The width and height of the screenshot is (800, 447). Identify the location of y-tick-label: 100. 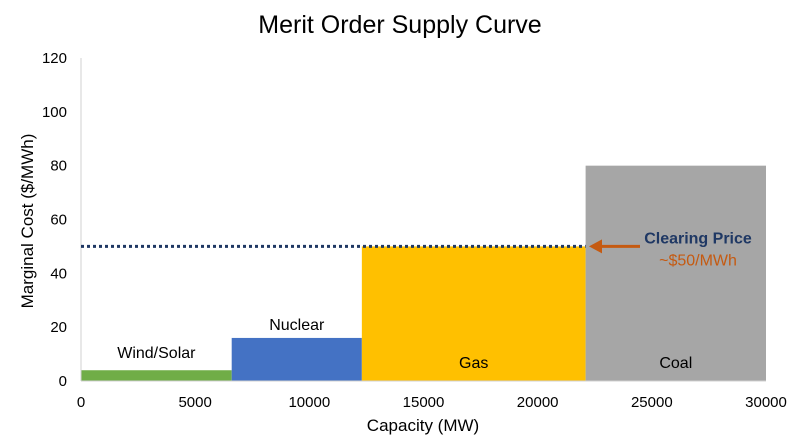
(54, 112).